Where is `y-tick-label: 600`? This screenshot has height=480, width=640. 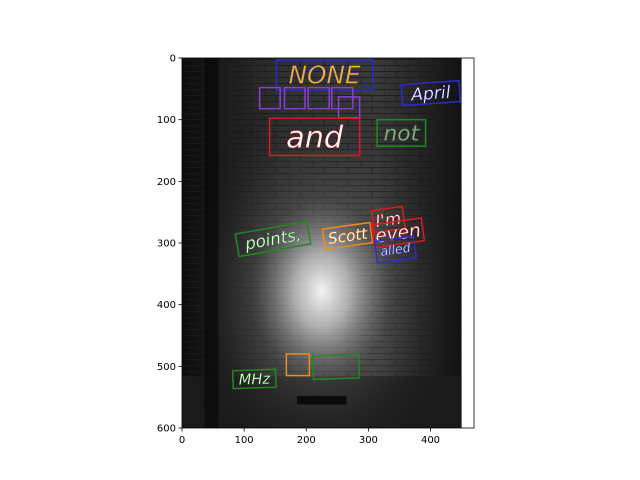
y-tick-label: 600 is located at coordinates (166, 429).